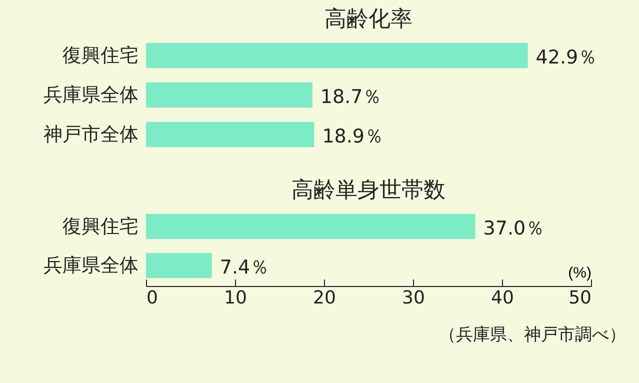  What do you see at coordinates (514, 228) in the screenshot?
I see `data-label: 37.0％` at bounding box center [514, 228].